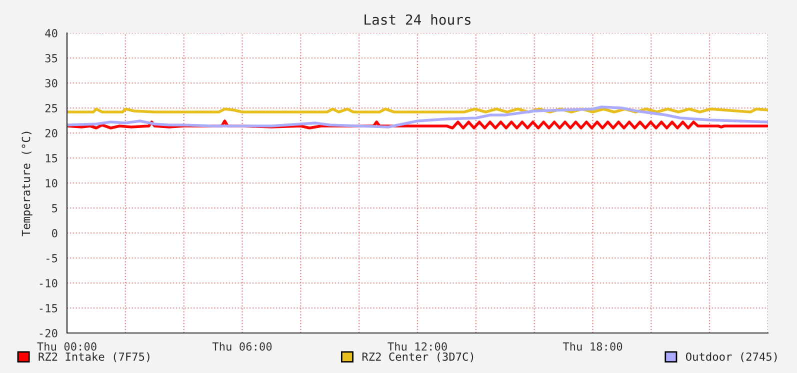 This screenshot has width=797, height=373. What do you see at coordinates (731, 357) in the screenshot?
I see `legend-label: Outdoor (2745)` at bounding box center [731, 357].